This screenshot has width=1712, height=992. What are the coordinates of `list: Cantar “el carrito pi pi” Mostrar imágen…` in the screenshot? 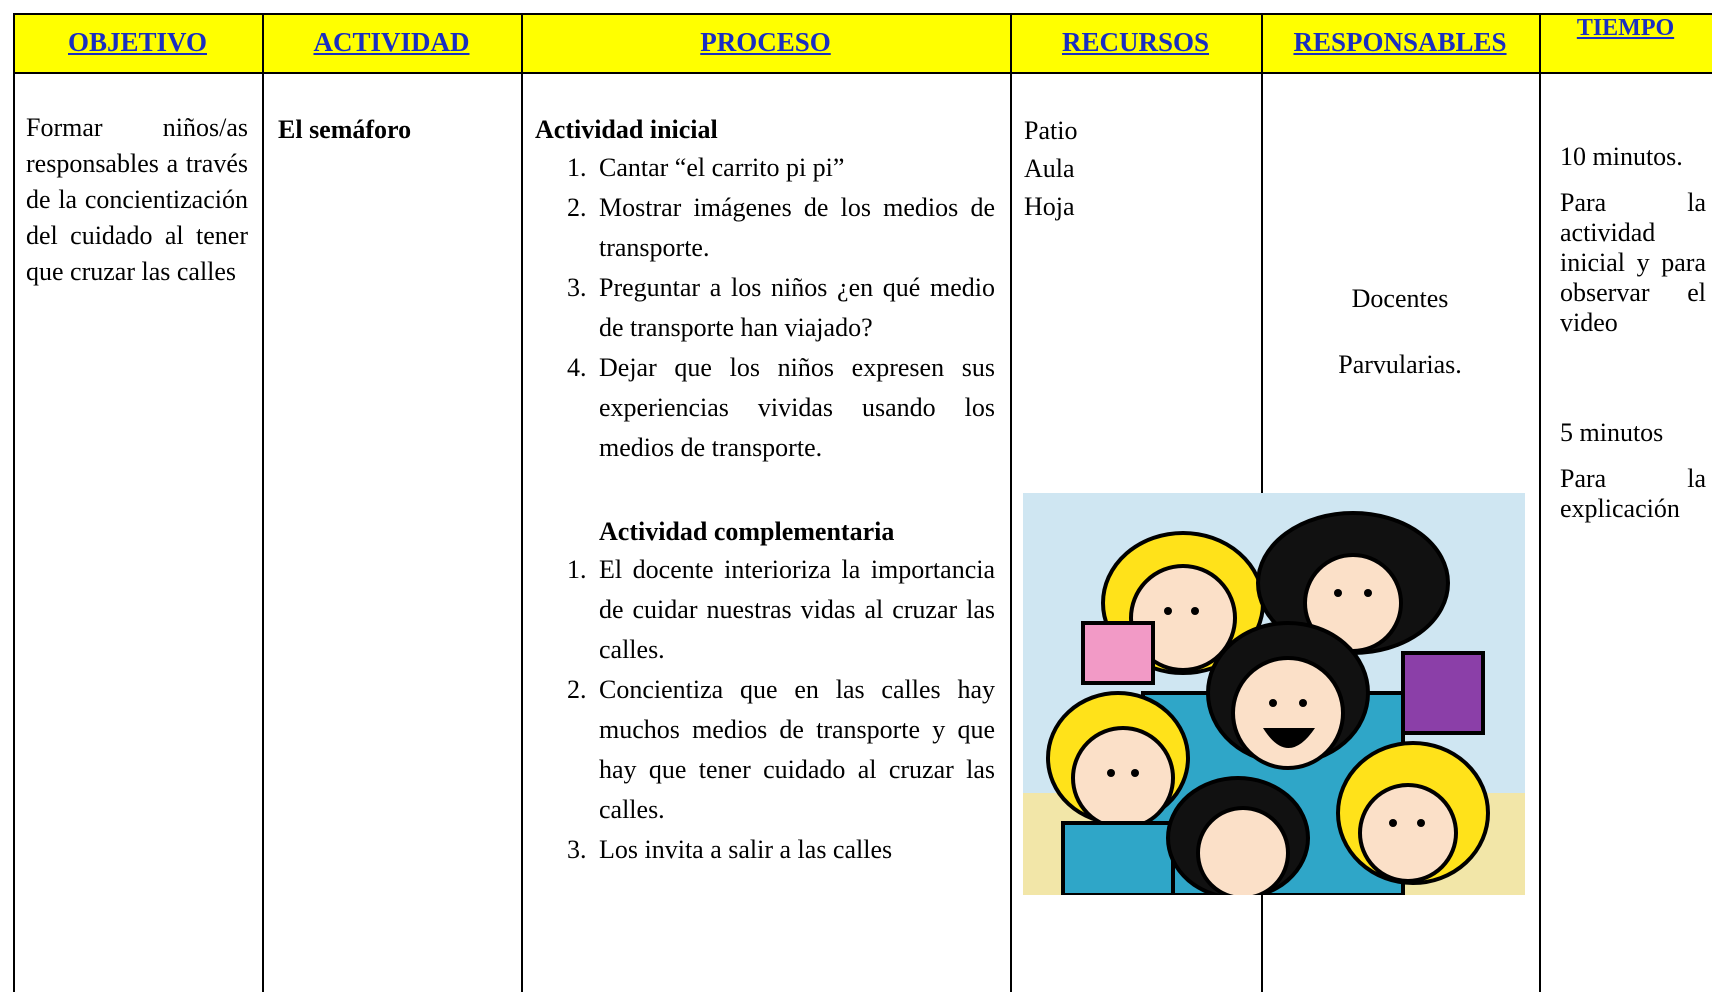 It's located at (765, 308).